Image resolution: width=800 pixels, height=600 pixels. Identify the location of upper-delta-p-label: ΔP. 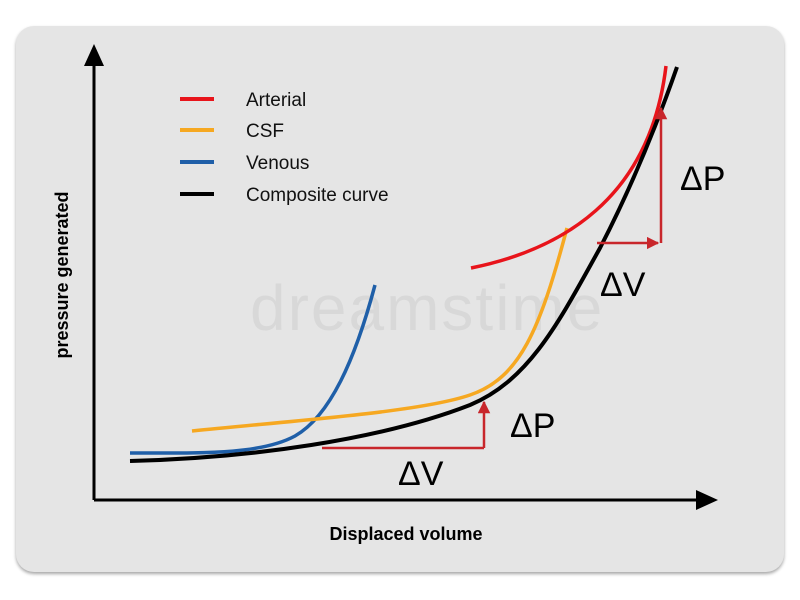
(702, 179).